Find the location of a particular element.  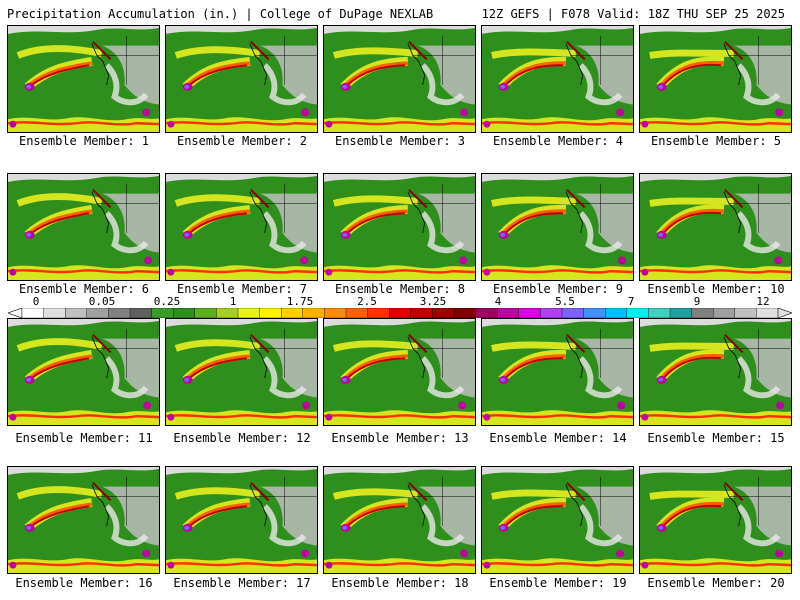

ensemble-member-label: Ensemble Member: 11 is located at coordinates (84, 438).